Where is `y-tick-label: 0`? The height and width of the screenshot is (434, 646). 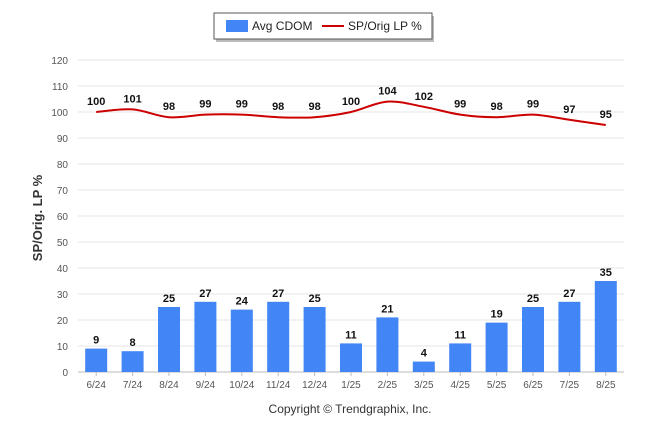 y-tick-label: 0 is located at coordinates (65, 373).